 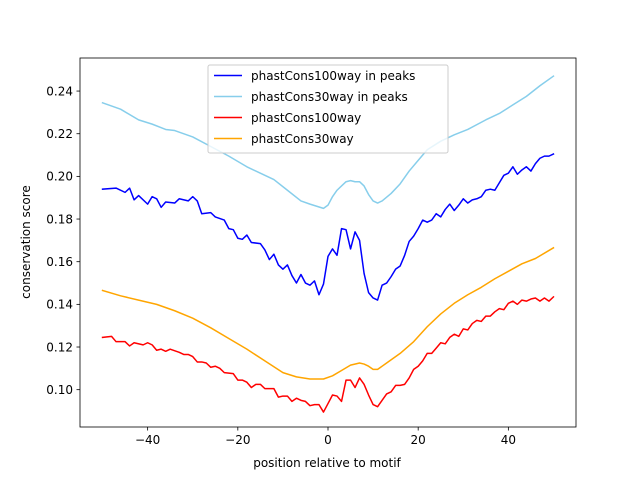 What do you see at coordinates (59, 134) in the screenshot?
I see `y-tick-label: 0.22` at bounding box center [59, 134].